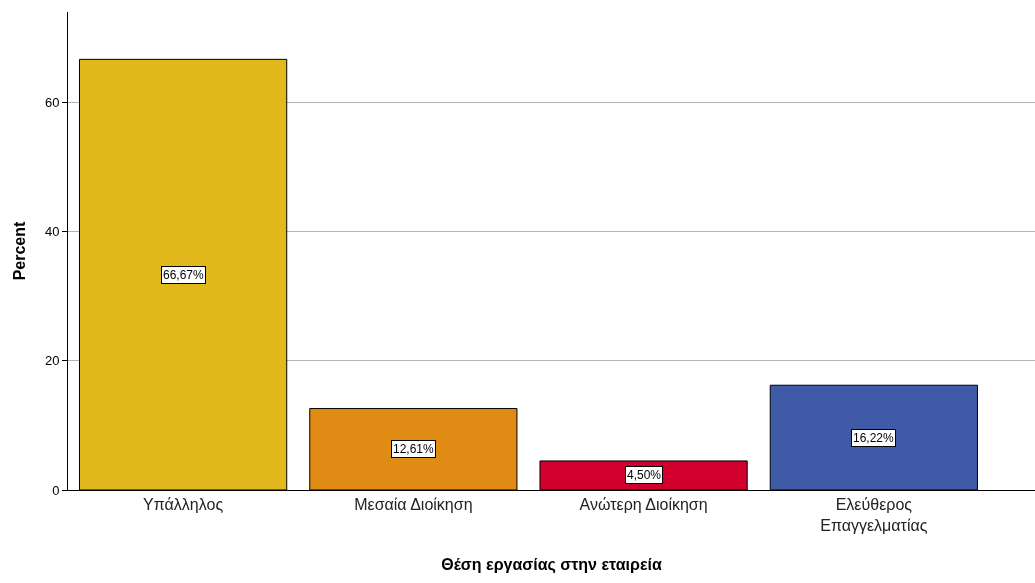 Image resolution: width=1035 pixels, height=583 pixels. Describe the element at coordinates (183, 505) in the screenshot. I see `x-tick-label: Υπάλληλος` at that location.